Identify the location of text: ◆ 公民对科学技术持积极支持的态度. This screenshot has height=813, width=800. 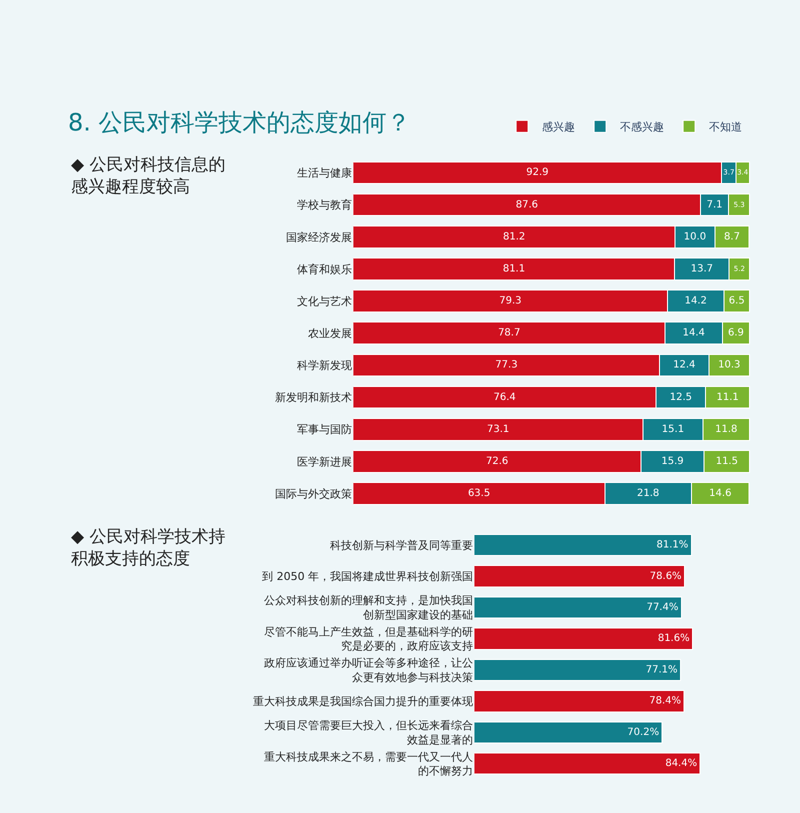
(148, 548).